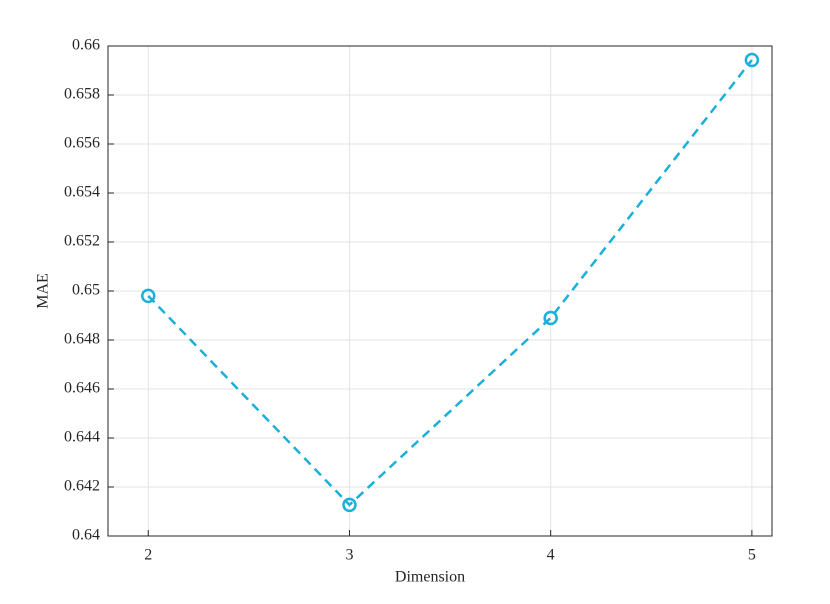 The height and width of the screenshot is (604, 830). Describe the element at coordinates (82, 143) in the screenshot. I see `y-tick-label: 0.656` at that location.